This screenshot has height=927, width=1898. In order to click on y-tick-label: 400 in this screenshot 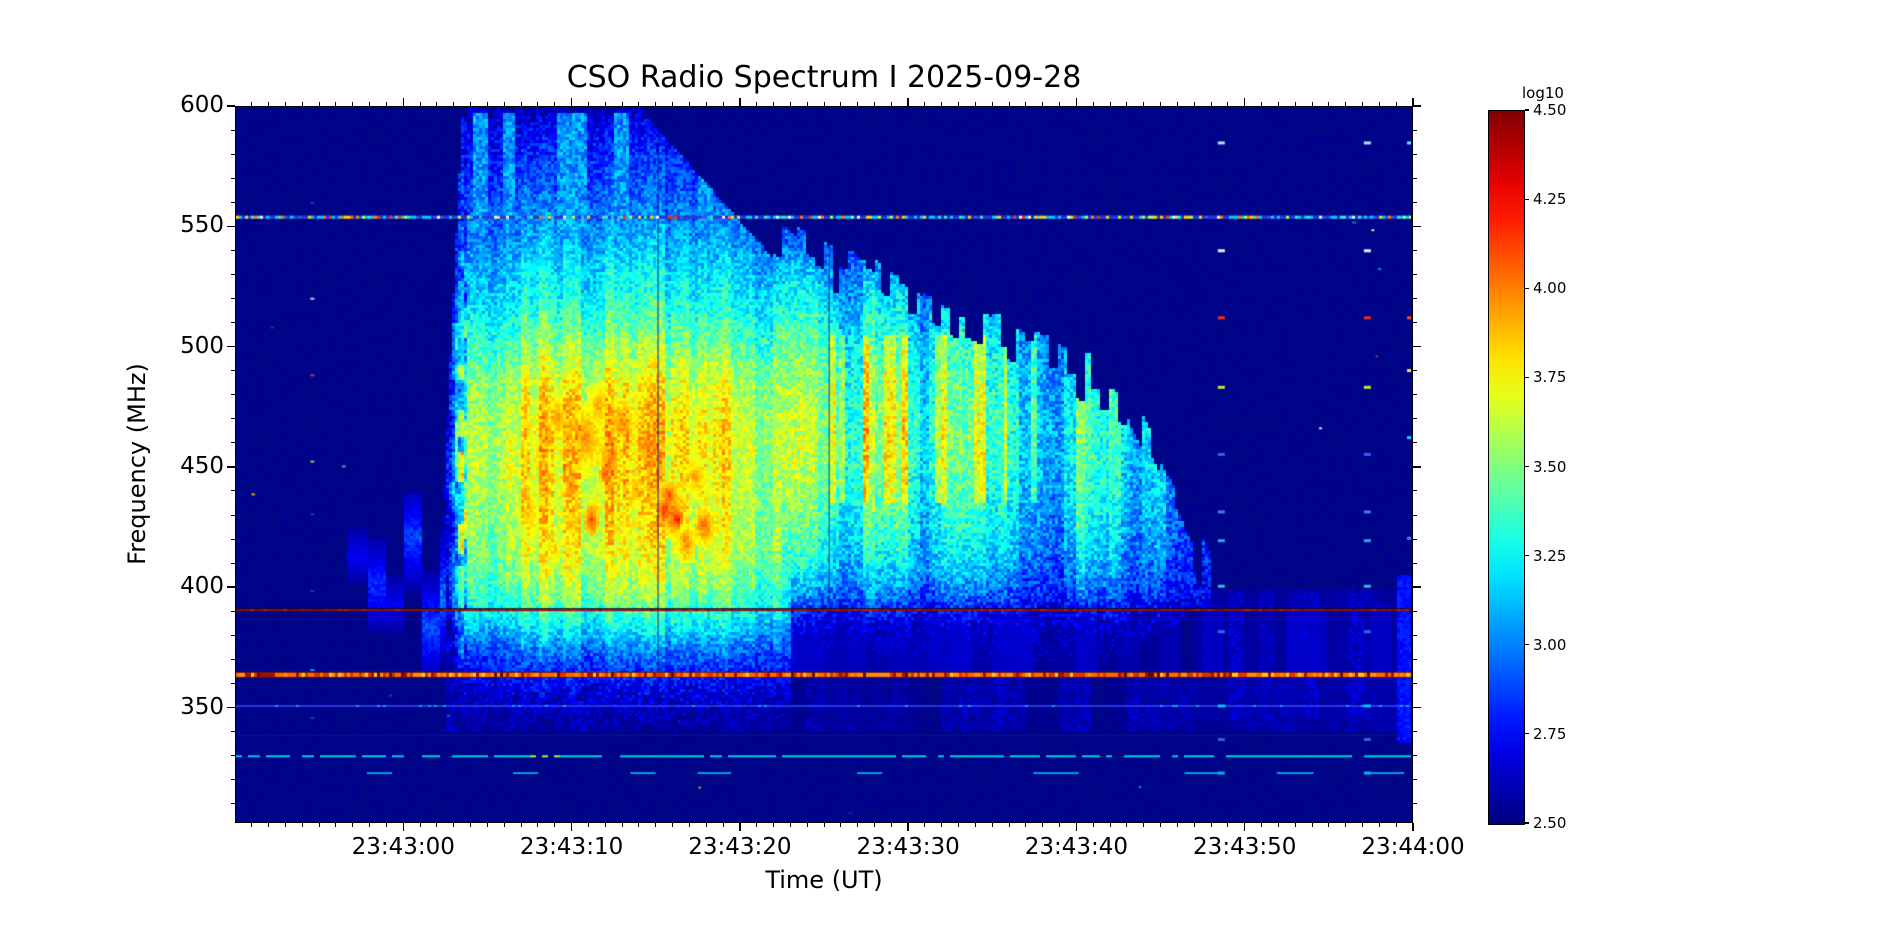, I will do `click(202, 586)`.